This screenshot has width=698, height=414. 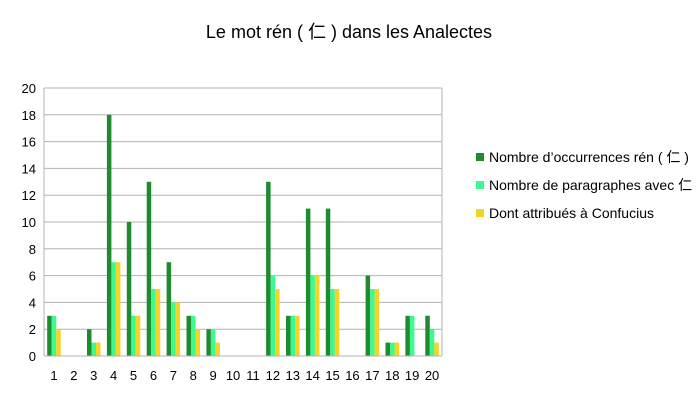 I want to click on legend-item-confucius: Dont attribués à Confucius, so click(x=587, y=213).